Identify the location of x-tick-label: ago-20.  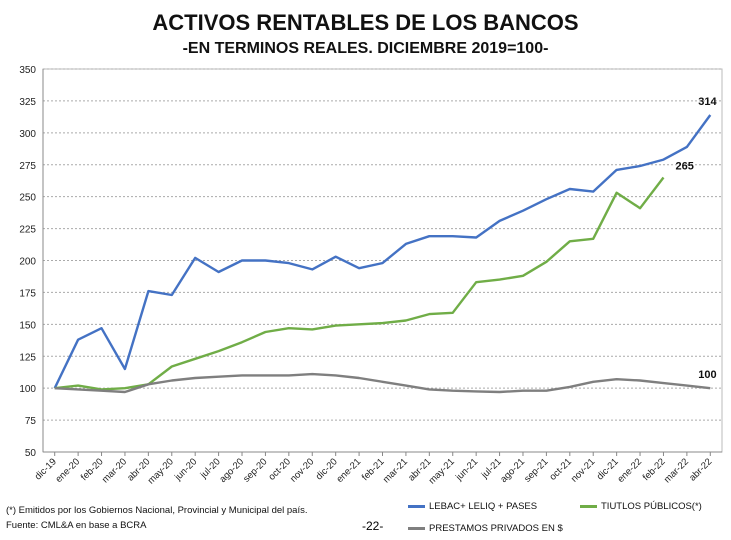
(231, 470).